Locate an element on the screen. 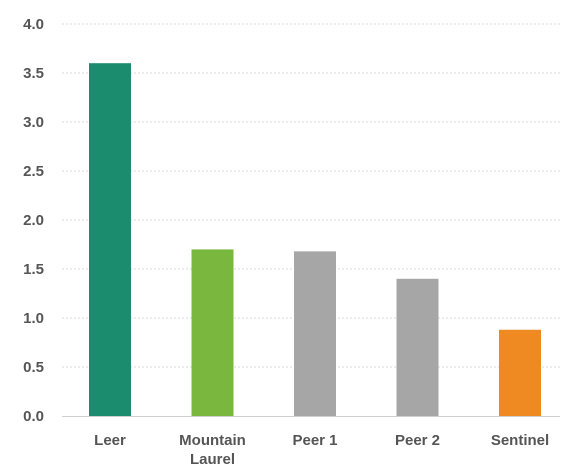 This screenshot has width=564, height=468. x-category-label: Leer is located at coordinates (110, 440).